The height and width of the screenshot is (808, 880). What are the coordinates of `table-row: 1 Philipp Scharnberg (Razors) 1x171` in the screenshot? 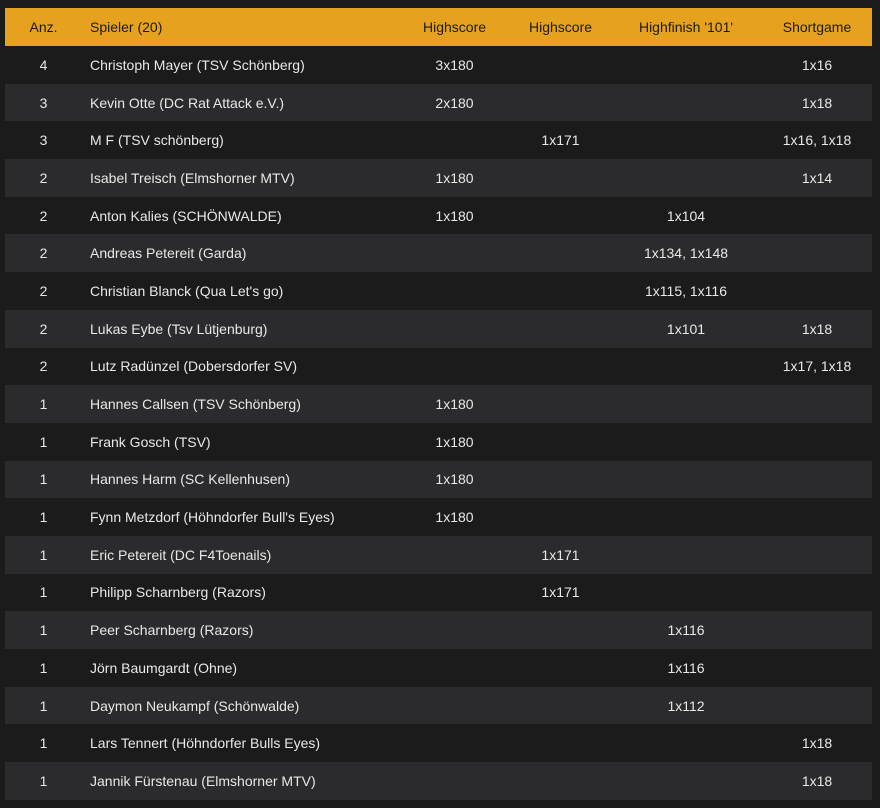 It's located at (438, 592).